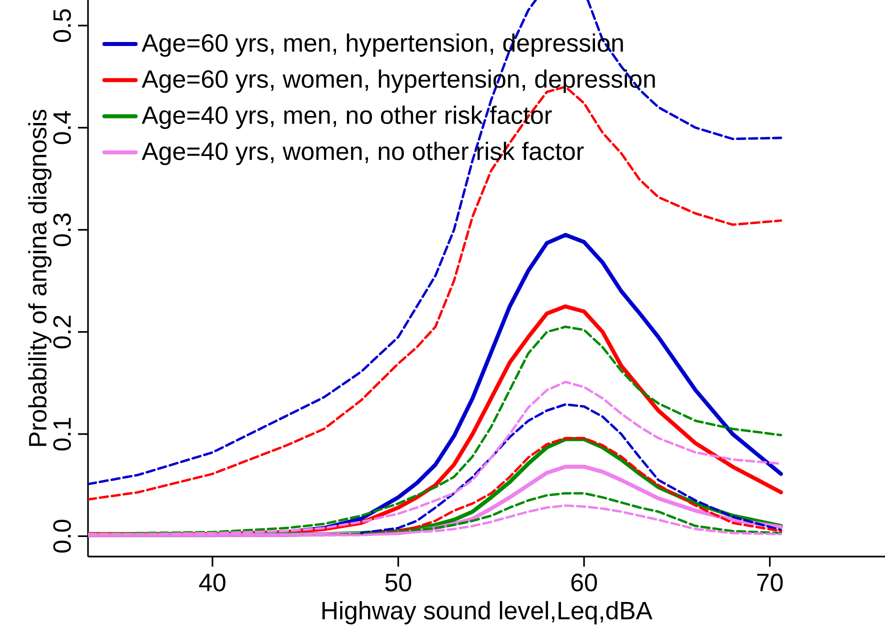  I want to click on x-tick-label: 70, so click(770, 583).